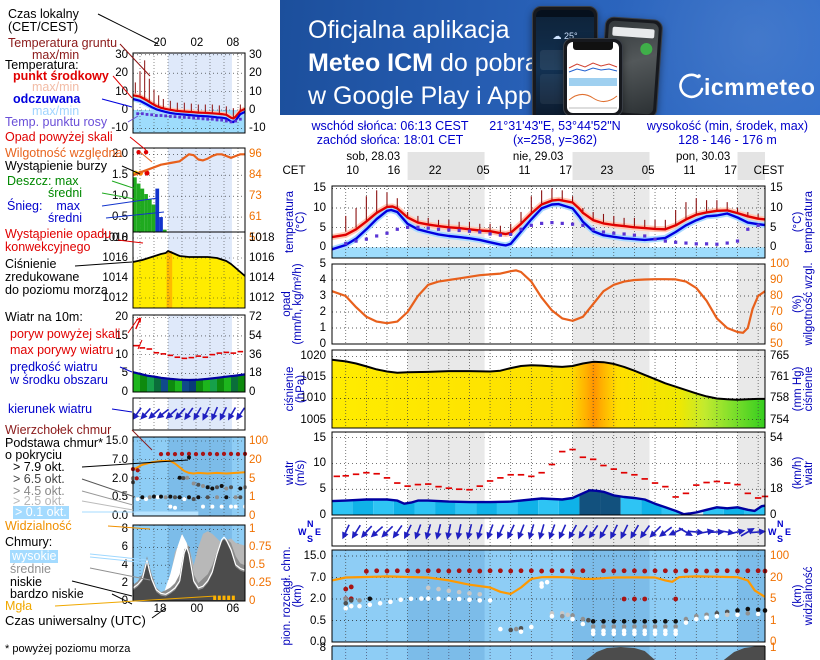  What do you see at coordinates (120, 175) in the screenshot?
I see `tick-label: 1.5` at bounding box center [120, 175].